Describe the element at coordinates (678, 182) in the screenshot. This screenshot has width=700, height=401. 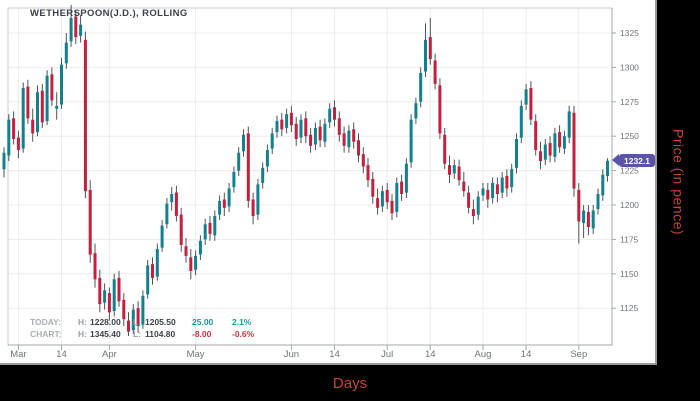
I see `y-axis-title: Price (in pence)` at that location.